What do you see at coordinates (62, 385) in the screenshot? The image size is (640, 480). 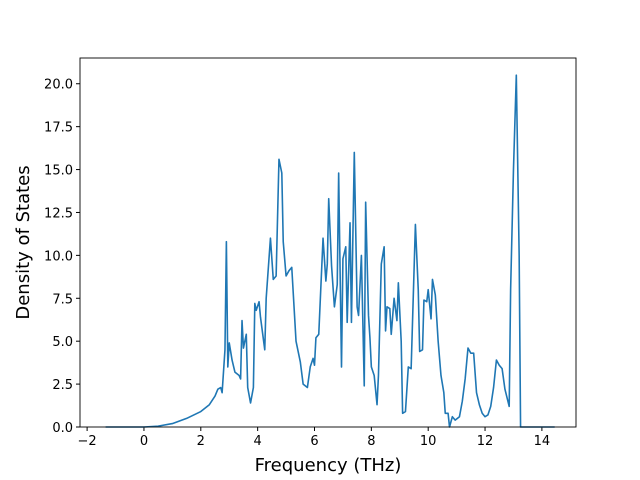 I see `y-tick-label: 2.5` at bounding box center [62, 385].